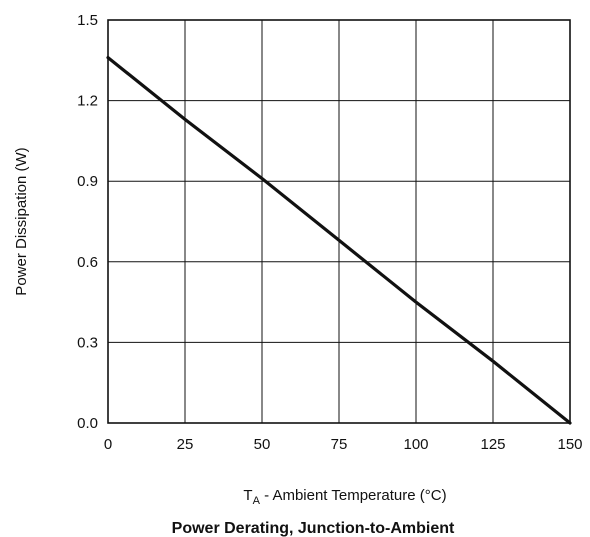 This screenshot has height=537, width=590. What do you see at coordinates (353, 495) in the screenshot?
I see `x-axis-label-rest: - Ambient Temperature (°C)` at bounding box center [353, 495].